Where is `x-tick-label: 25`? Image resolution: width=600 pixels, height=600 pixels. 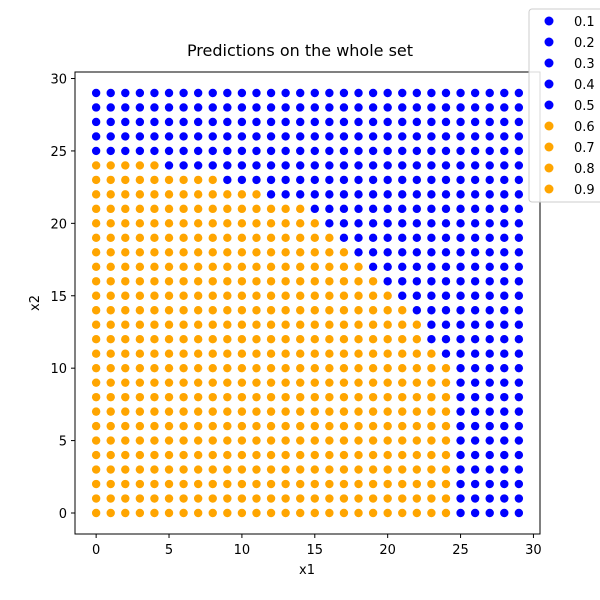 x-tick-label: 25 is located at coordinates (460, 550).